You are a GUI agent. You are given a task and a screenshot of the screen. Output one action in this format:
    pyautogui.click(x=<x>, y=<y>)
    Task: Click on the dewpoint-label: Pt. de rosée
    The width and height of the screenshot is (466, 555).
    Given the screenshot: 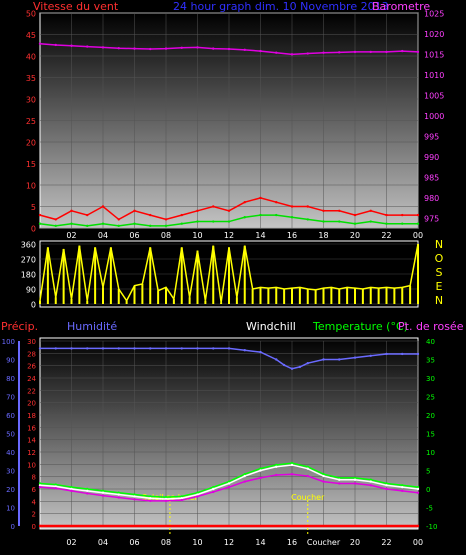 What is the action you would take?
    pyautogui.click(x=431, y=326)
    